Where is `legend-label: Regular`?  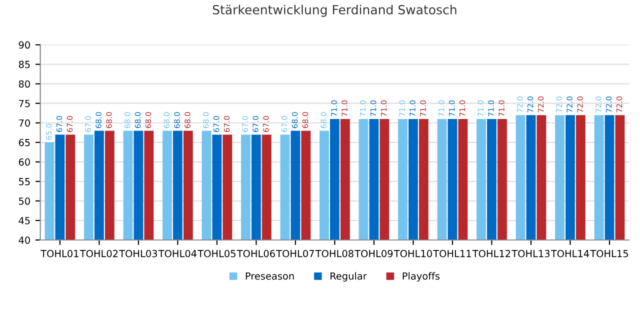
legend-label: Regular is located at coordinates (348, 277).